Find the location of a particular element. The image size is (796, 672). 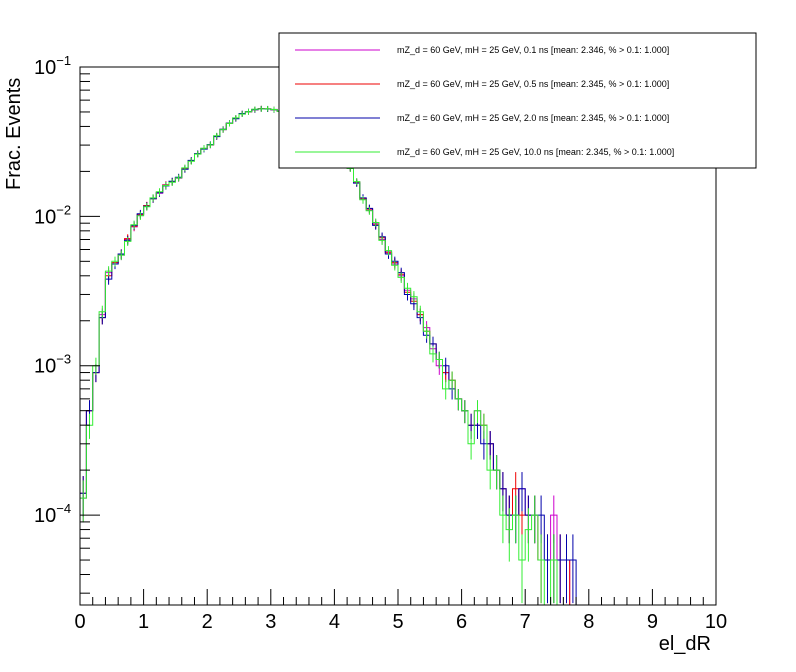

y-tick-label: 10⁻¹ is located at coordinates (52, 66).